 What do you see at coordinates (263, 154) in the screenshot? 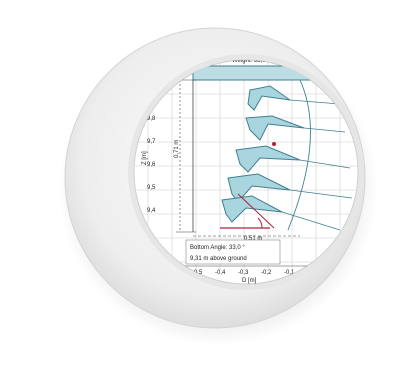
I see `net-folds` at bounding box center [263, 154].